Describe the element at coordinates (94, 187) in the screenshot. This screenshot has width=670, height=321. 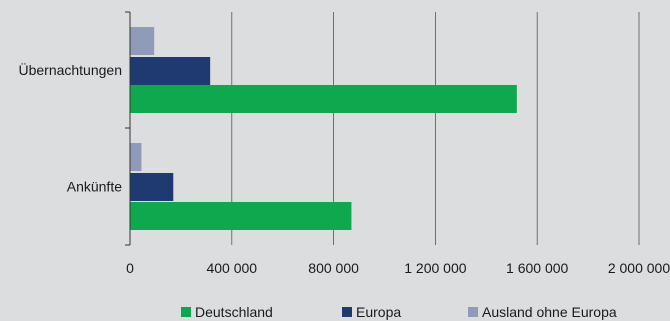
I see `category-label: Ankünfte` at that location.